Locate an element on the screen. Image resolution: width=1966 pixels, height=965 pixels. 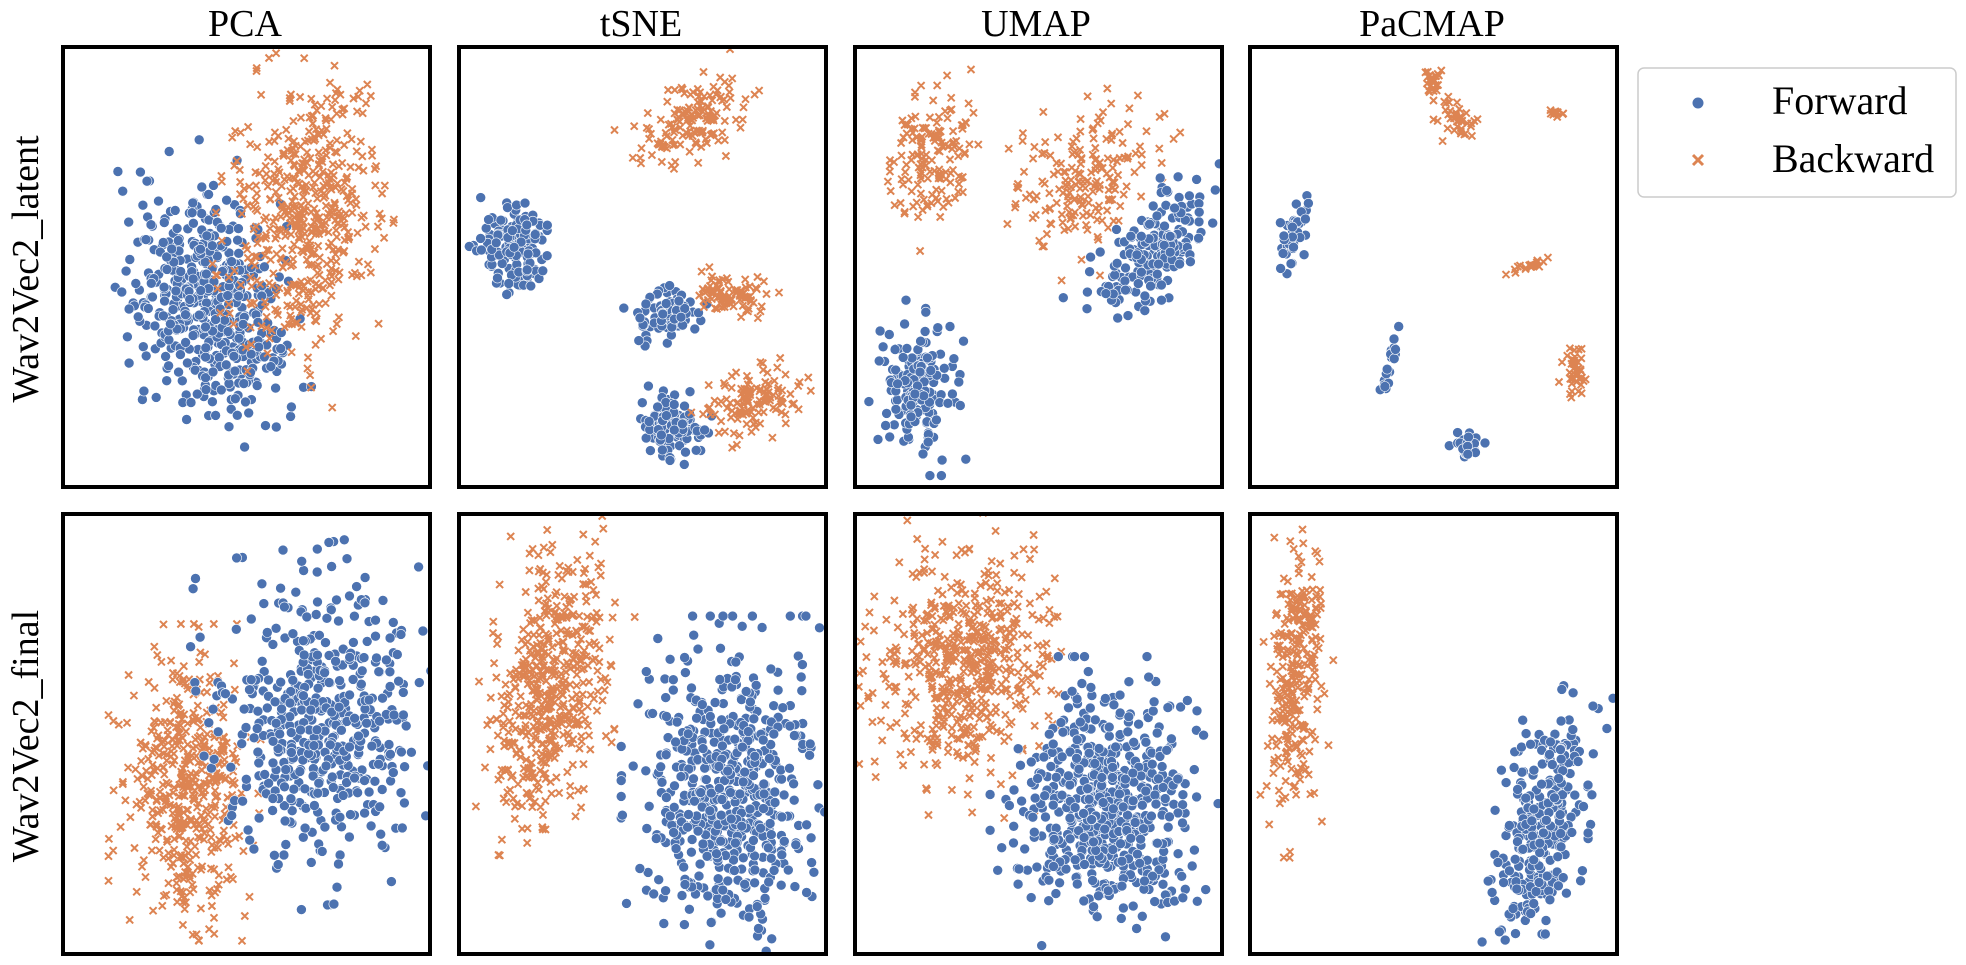
row-label-latent: Wav2Vec2_latent is located at coordinates (26, 269).